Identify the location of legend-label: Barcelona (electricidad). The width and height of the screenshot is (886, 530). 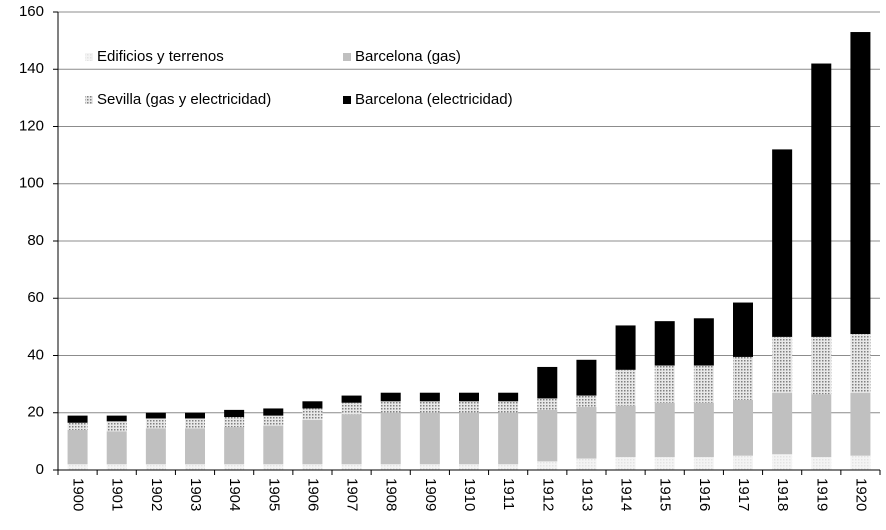
(434, 99).